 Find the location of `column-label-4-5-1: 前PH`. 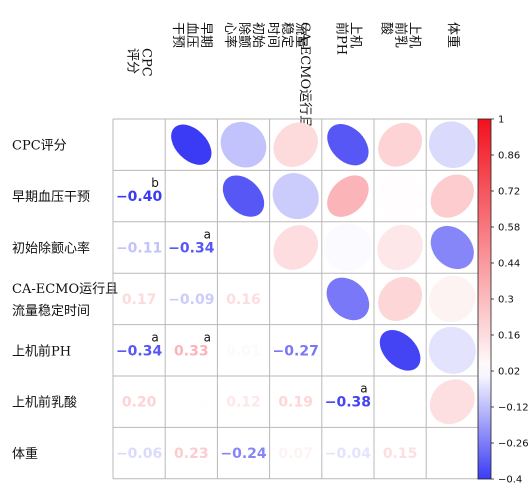

column-label-4-5-1: 前PH is located at coordinates (341, 38).